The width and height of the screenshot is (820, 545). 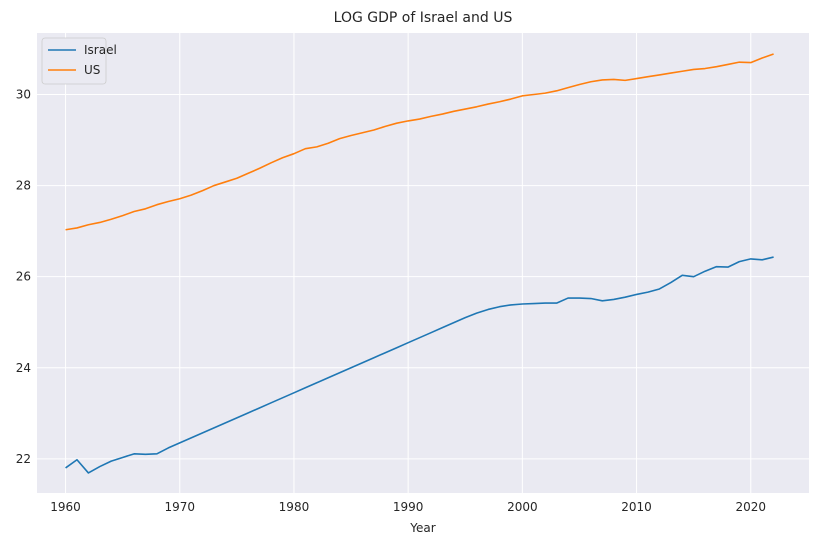 I want to click on y-tick-label: 28, so click(x=23, y=186).